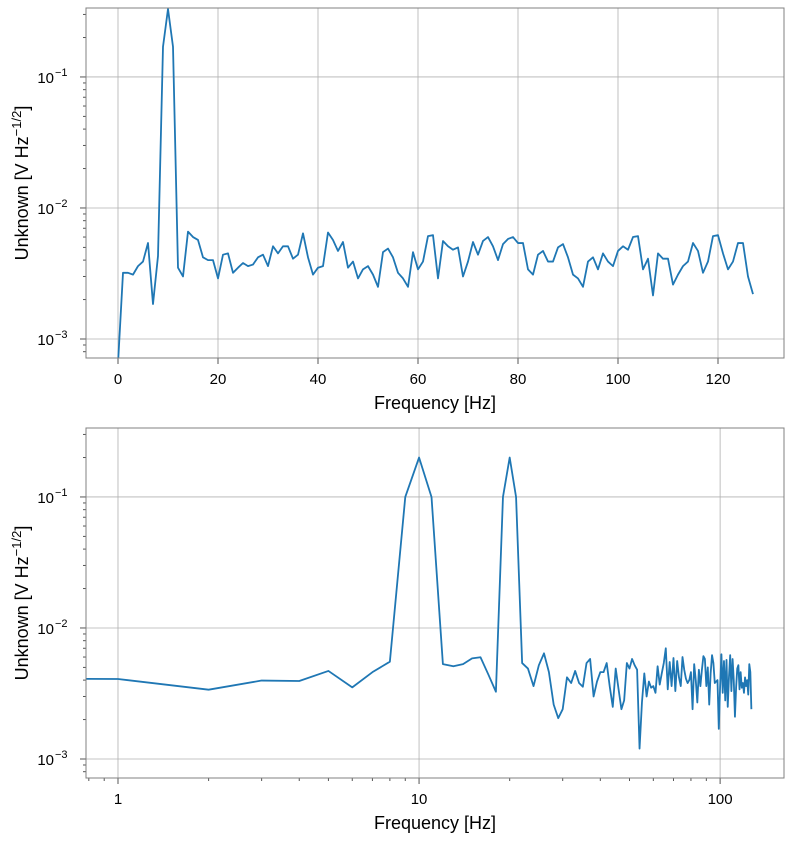 The image size is (793, 841). Describe the element at coordinates (318, 379) in the screenshot. I see `x-tick-label: 40` at that location.